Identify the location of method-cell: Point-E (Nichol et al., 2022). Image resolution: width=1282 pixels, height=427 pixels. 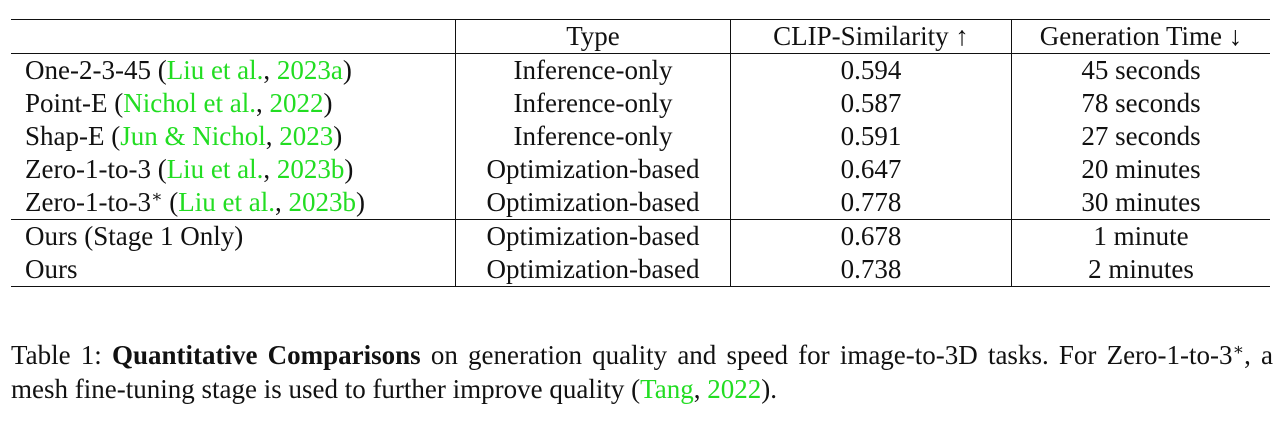
(233, 103).